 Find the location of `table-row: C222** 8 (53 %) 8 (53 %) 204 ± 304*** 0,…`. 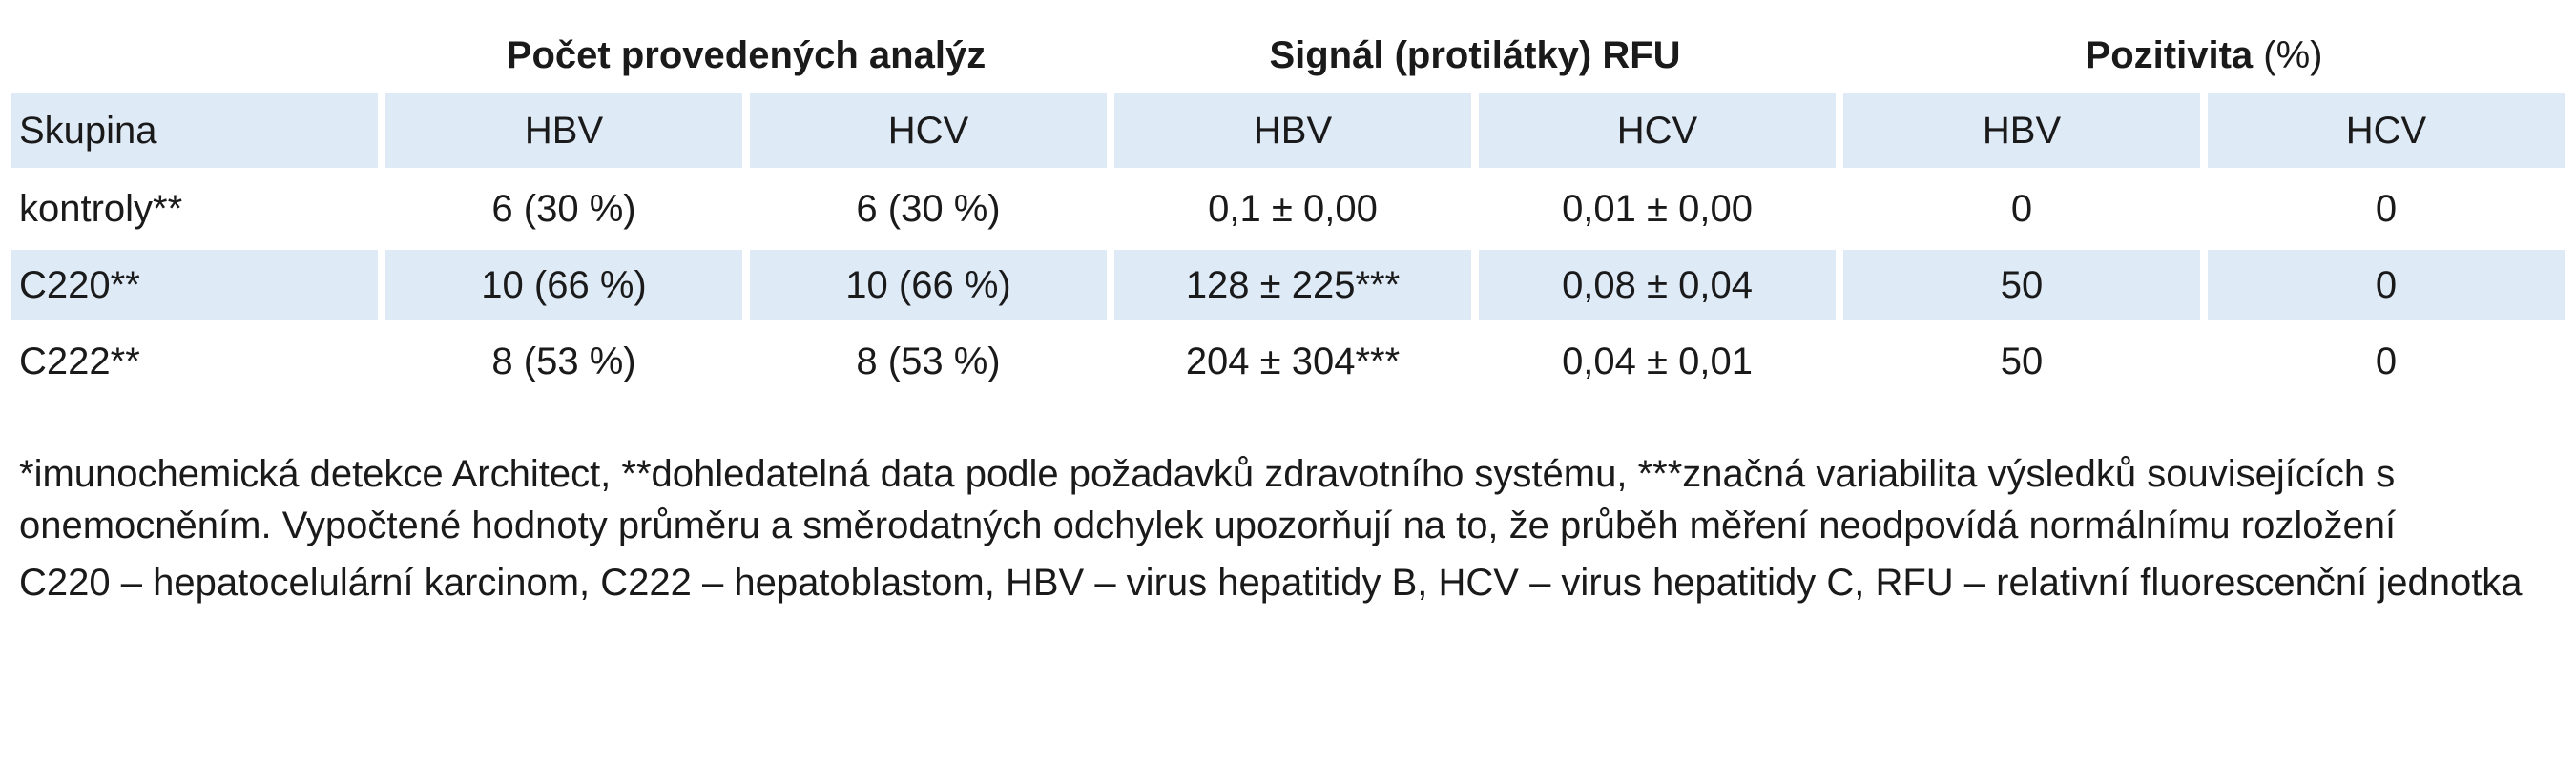

table-row: C222** 8 (53 %) 8 (53 %) 204 ± 304*** 0,… is located at coordinates (1288, 361).